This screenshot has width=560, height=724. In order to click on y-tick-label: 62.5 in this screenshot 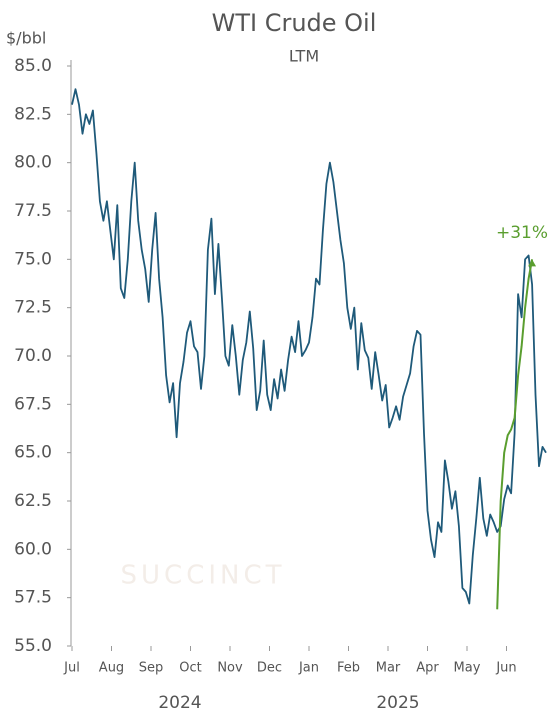, I will do `click(33, 501)`.